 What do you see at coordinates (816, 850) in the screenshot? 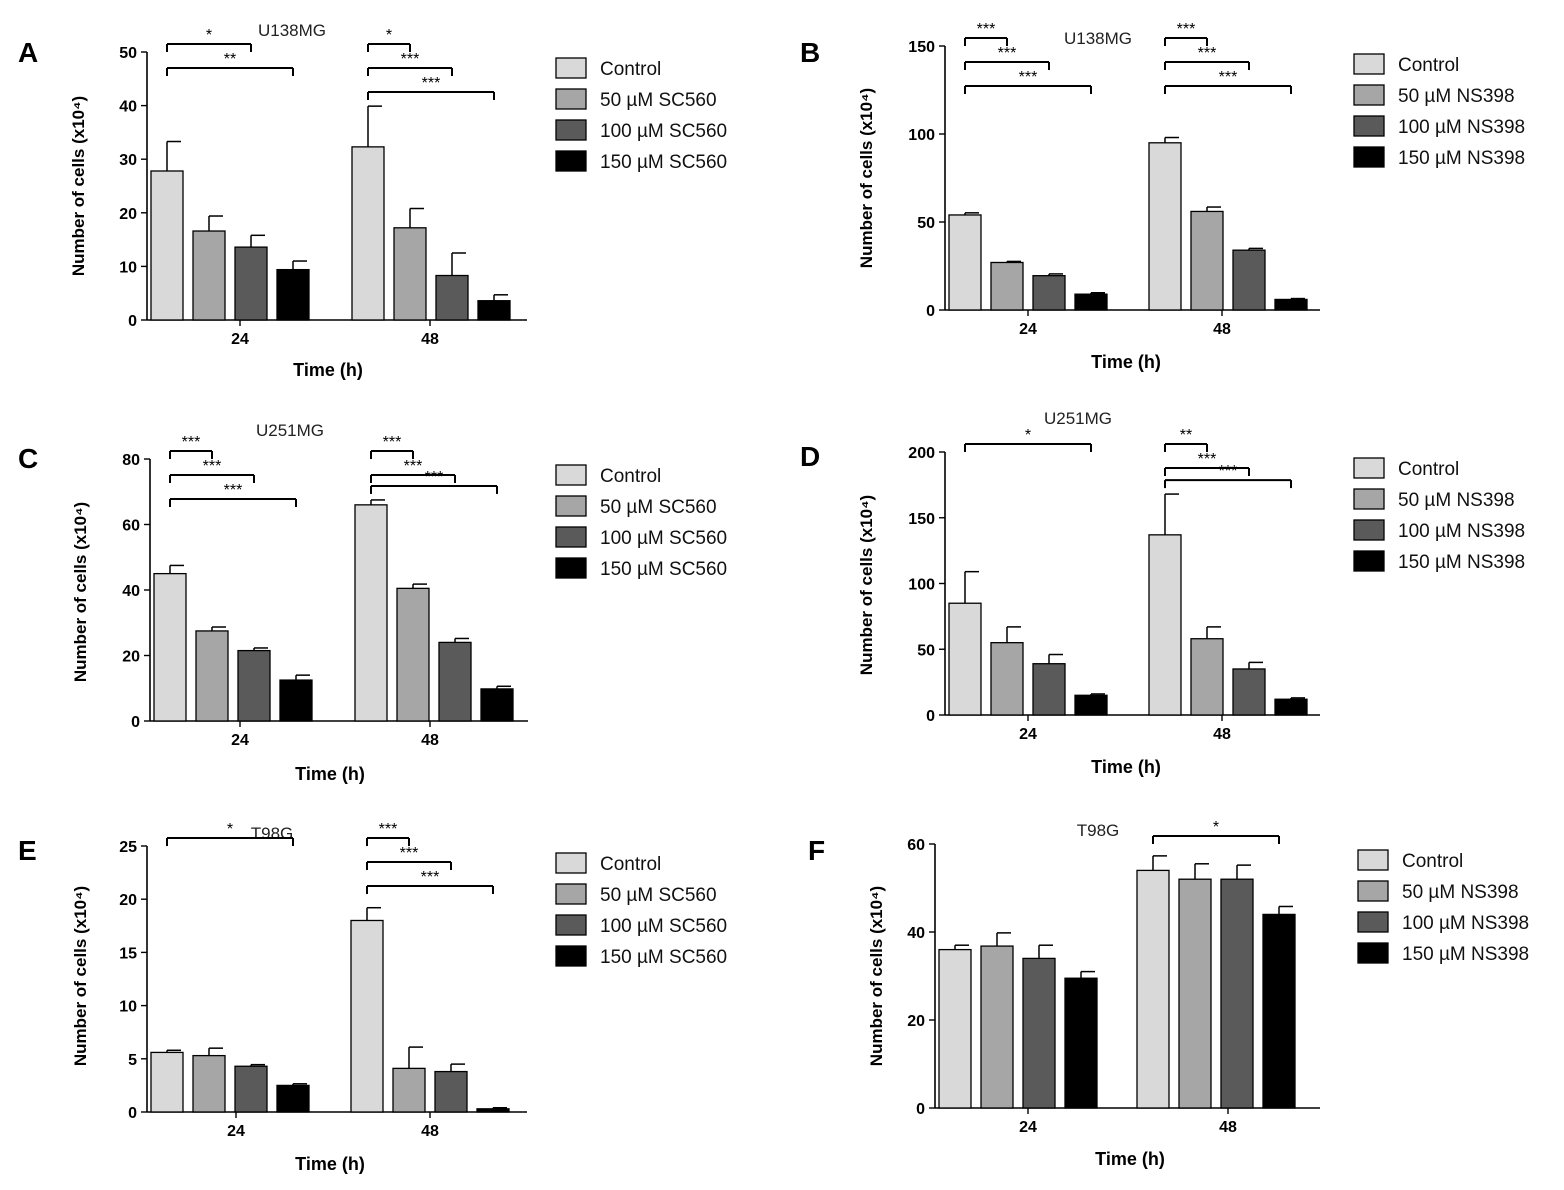
I see `panel-letter: F` at bounding box center [816, 850].